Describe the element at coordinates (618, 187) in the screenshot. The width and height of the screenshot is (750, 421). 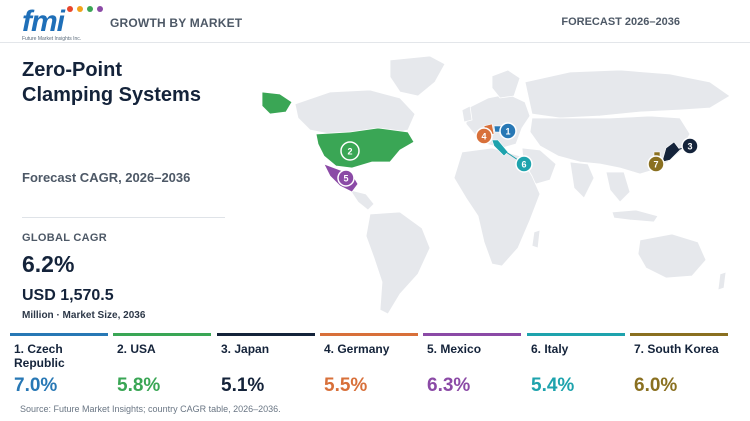
I see `southeast-asia-shape` at that location.